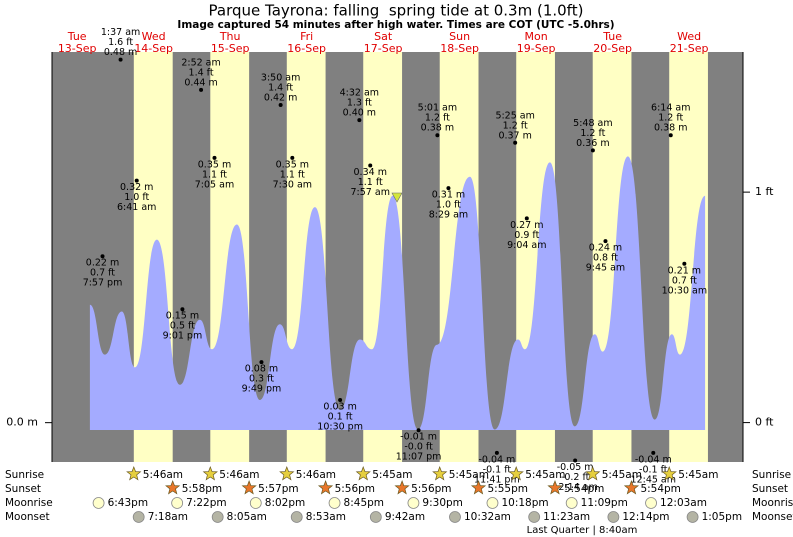 The image size is (793, 537). Describe the element at coordinates (487, 517) in the screenshot. I see `moonset-time: 10:32am` at that location.